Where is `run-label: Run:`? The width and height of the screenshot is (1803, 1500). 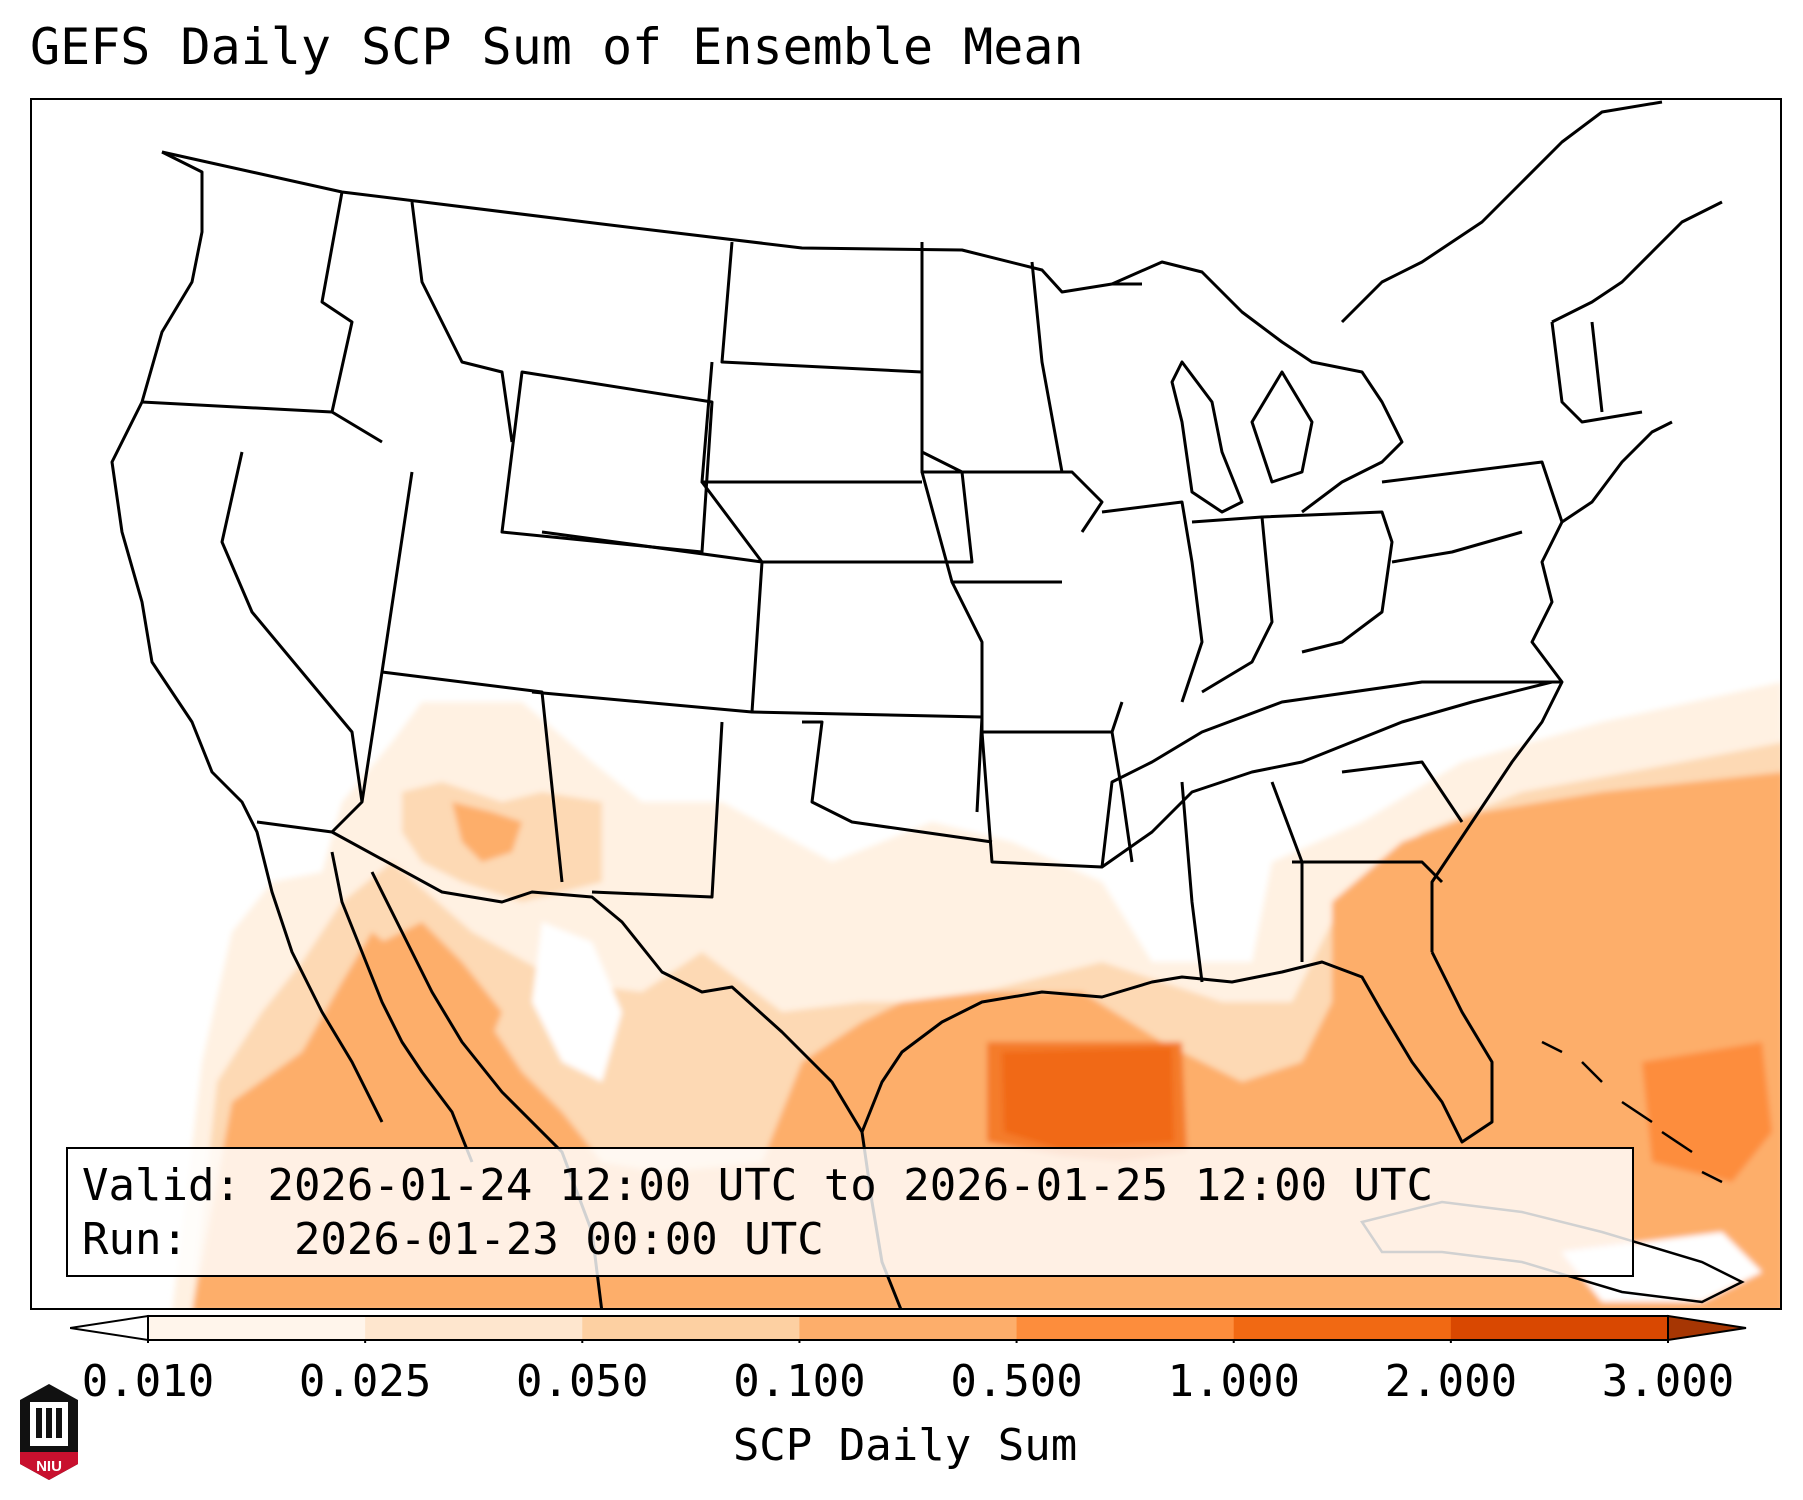 run-label: Run: is located at coordinates (135, 1239).